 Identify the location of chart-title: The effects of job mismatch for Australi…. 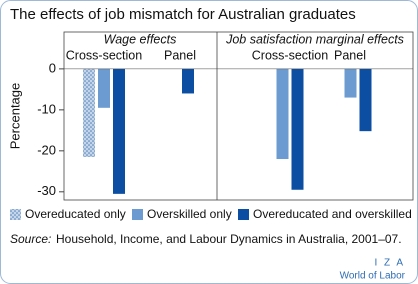
(183, 14).